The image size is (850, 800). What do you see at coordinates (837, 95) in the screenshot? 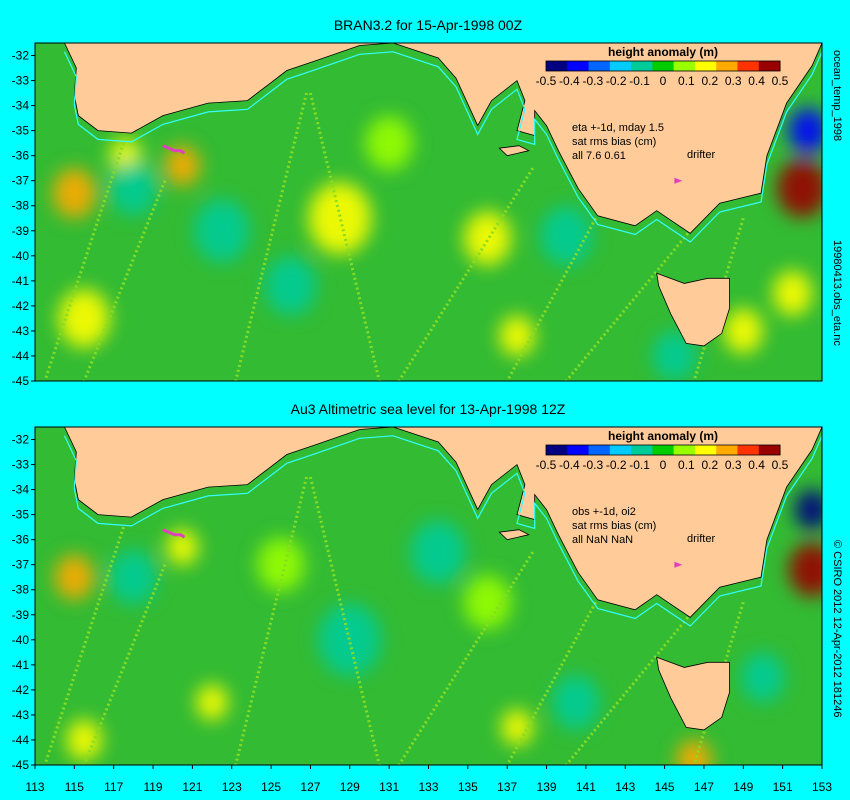
I see `side-label-top: ocean_temp_1998` at bounding box center [837, 95].